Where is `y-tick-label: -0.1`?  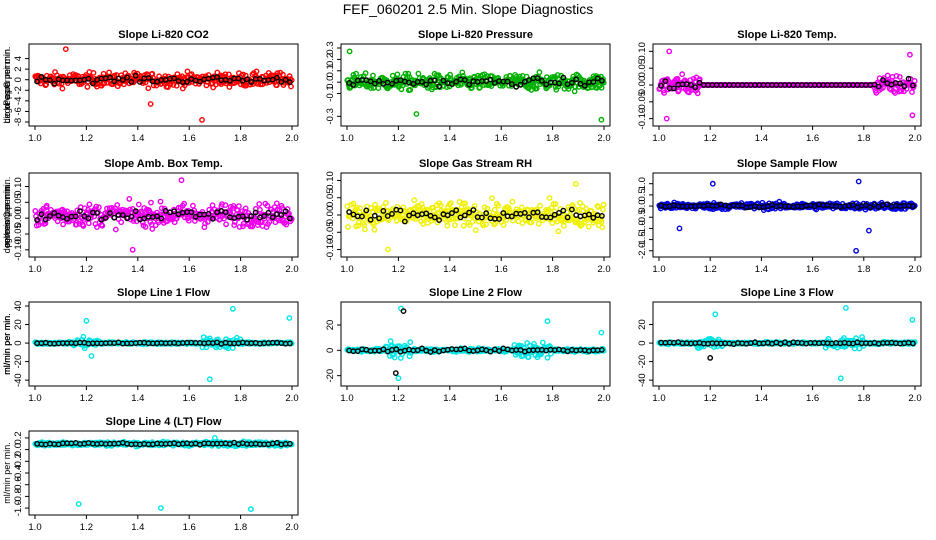 y-tick-label: -0.1 is located at coordinates (330, 93).